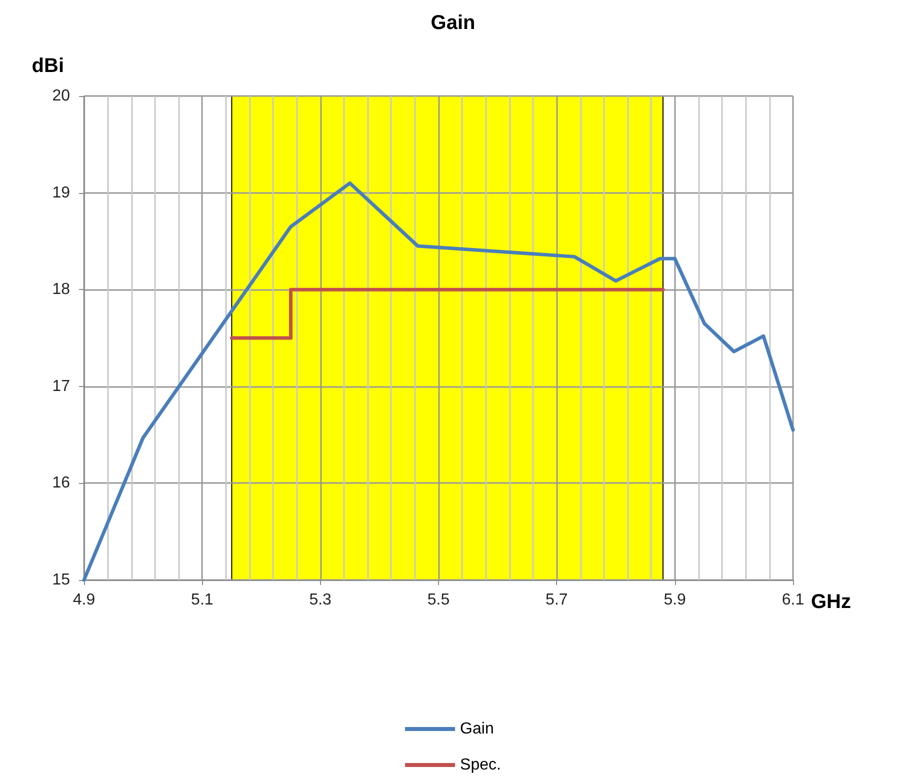 This screenshot has height=778, width=906. What do you see at coordinates (202, 600) in the screenshot?
I see `x-tick-label: 5.1` at bounding box center [202, 600].